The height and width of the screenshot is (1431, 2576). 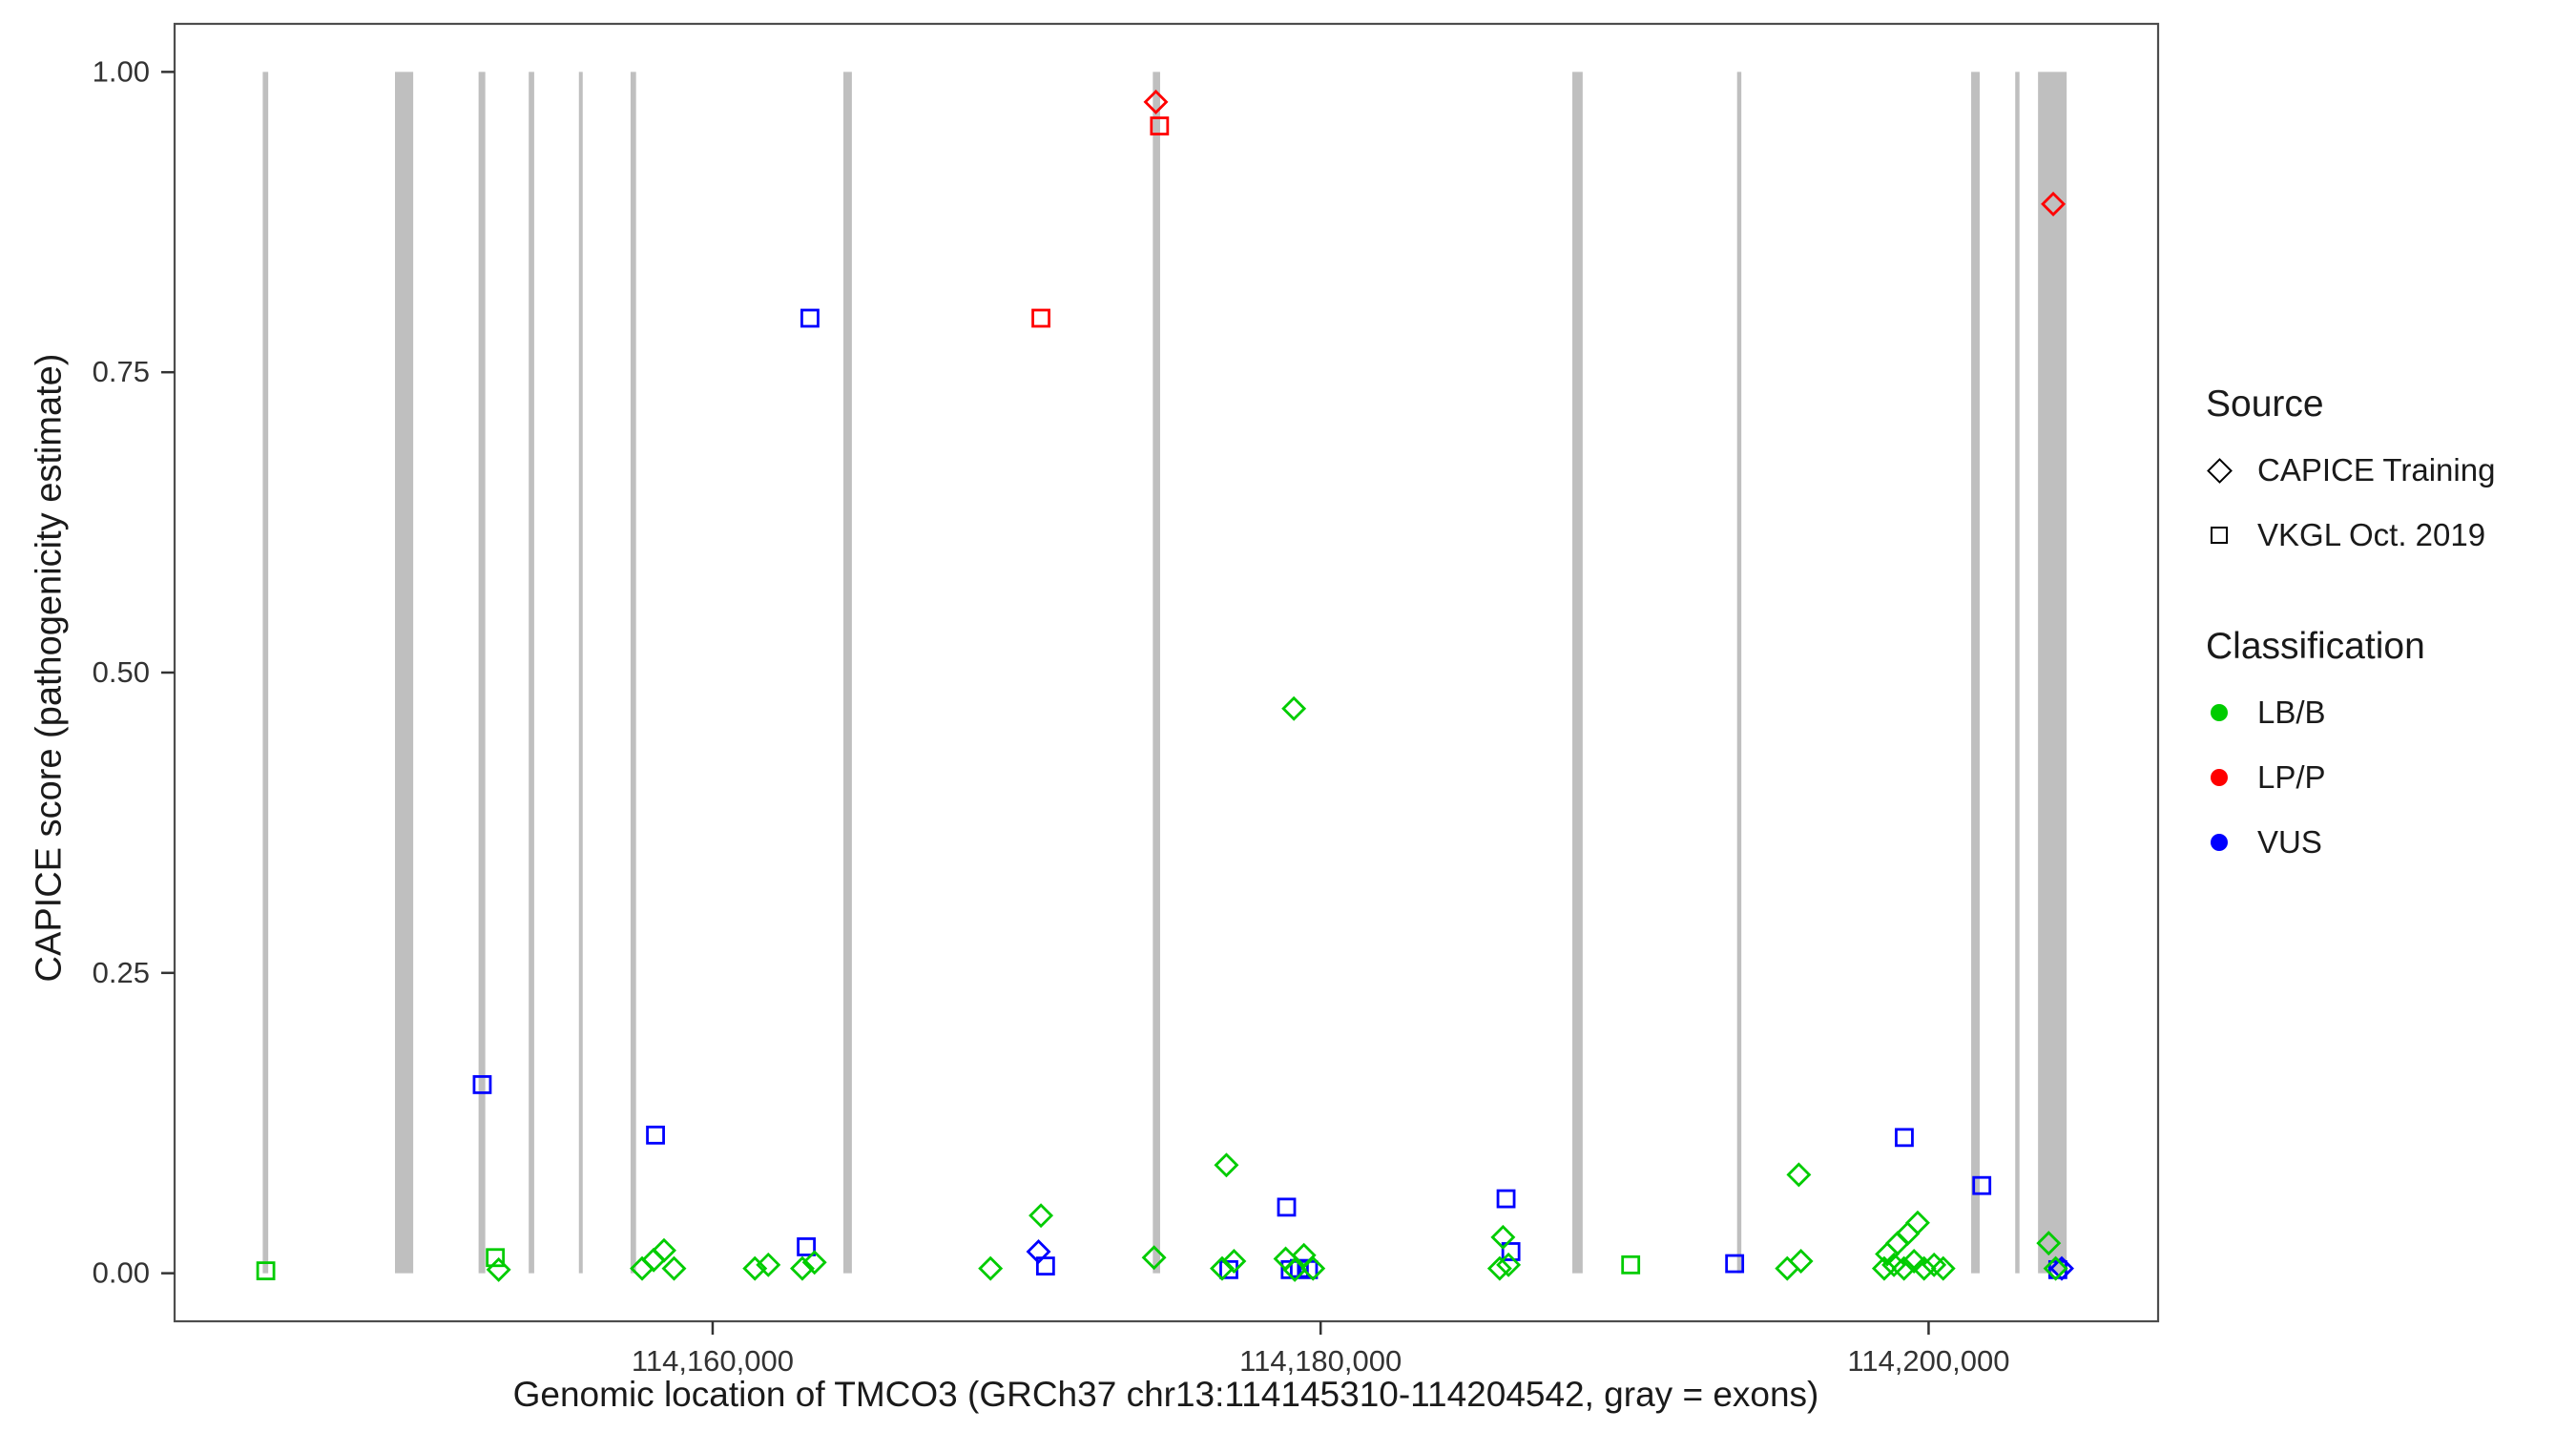 What do you see at coordinates (2315, 646) in the screenshot?
I see `legend-classification-title: Classification` at bounding box center [2315, 646].